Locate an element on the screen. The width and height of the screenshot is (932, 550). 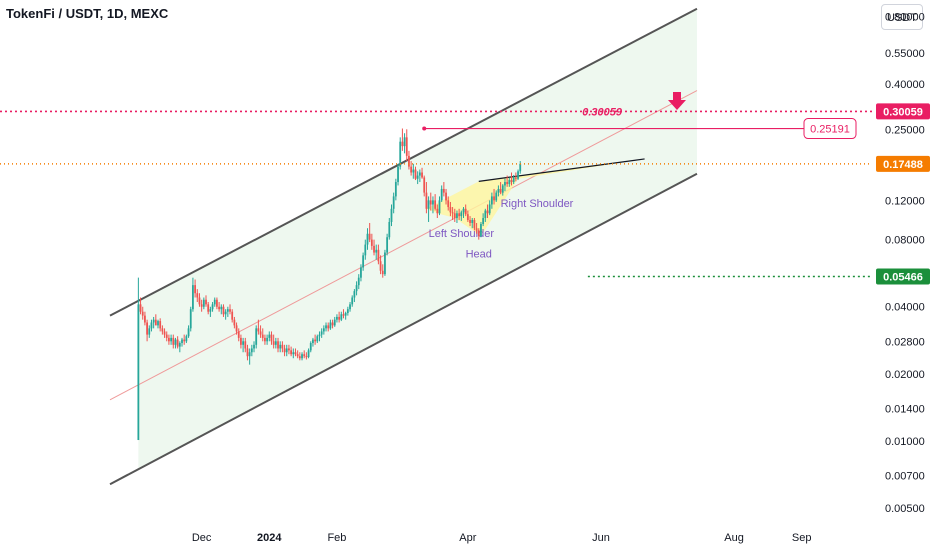
pattern-label: Right Shoulder is located at coordinates (537, 204).